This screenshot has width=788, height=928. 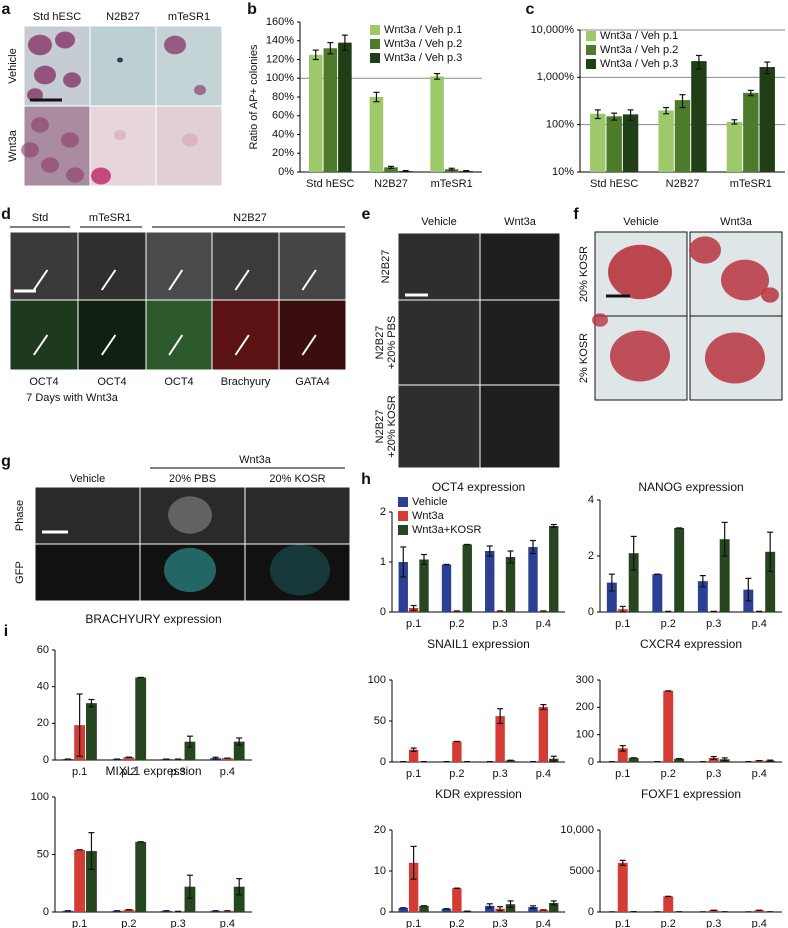 What do you see at coordinates (110, 218) in the screenshot?
I see `group-header: mTeSR1` at bounding box center [110, 218].